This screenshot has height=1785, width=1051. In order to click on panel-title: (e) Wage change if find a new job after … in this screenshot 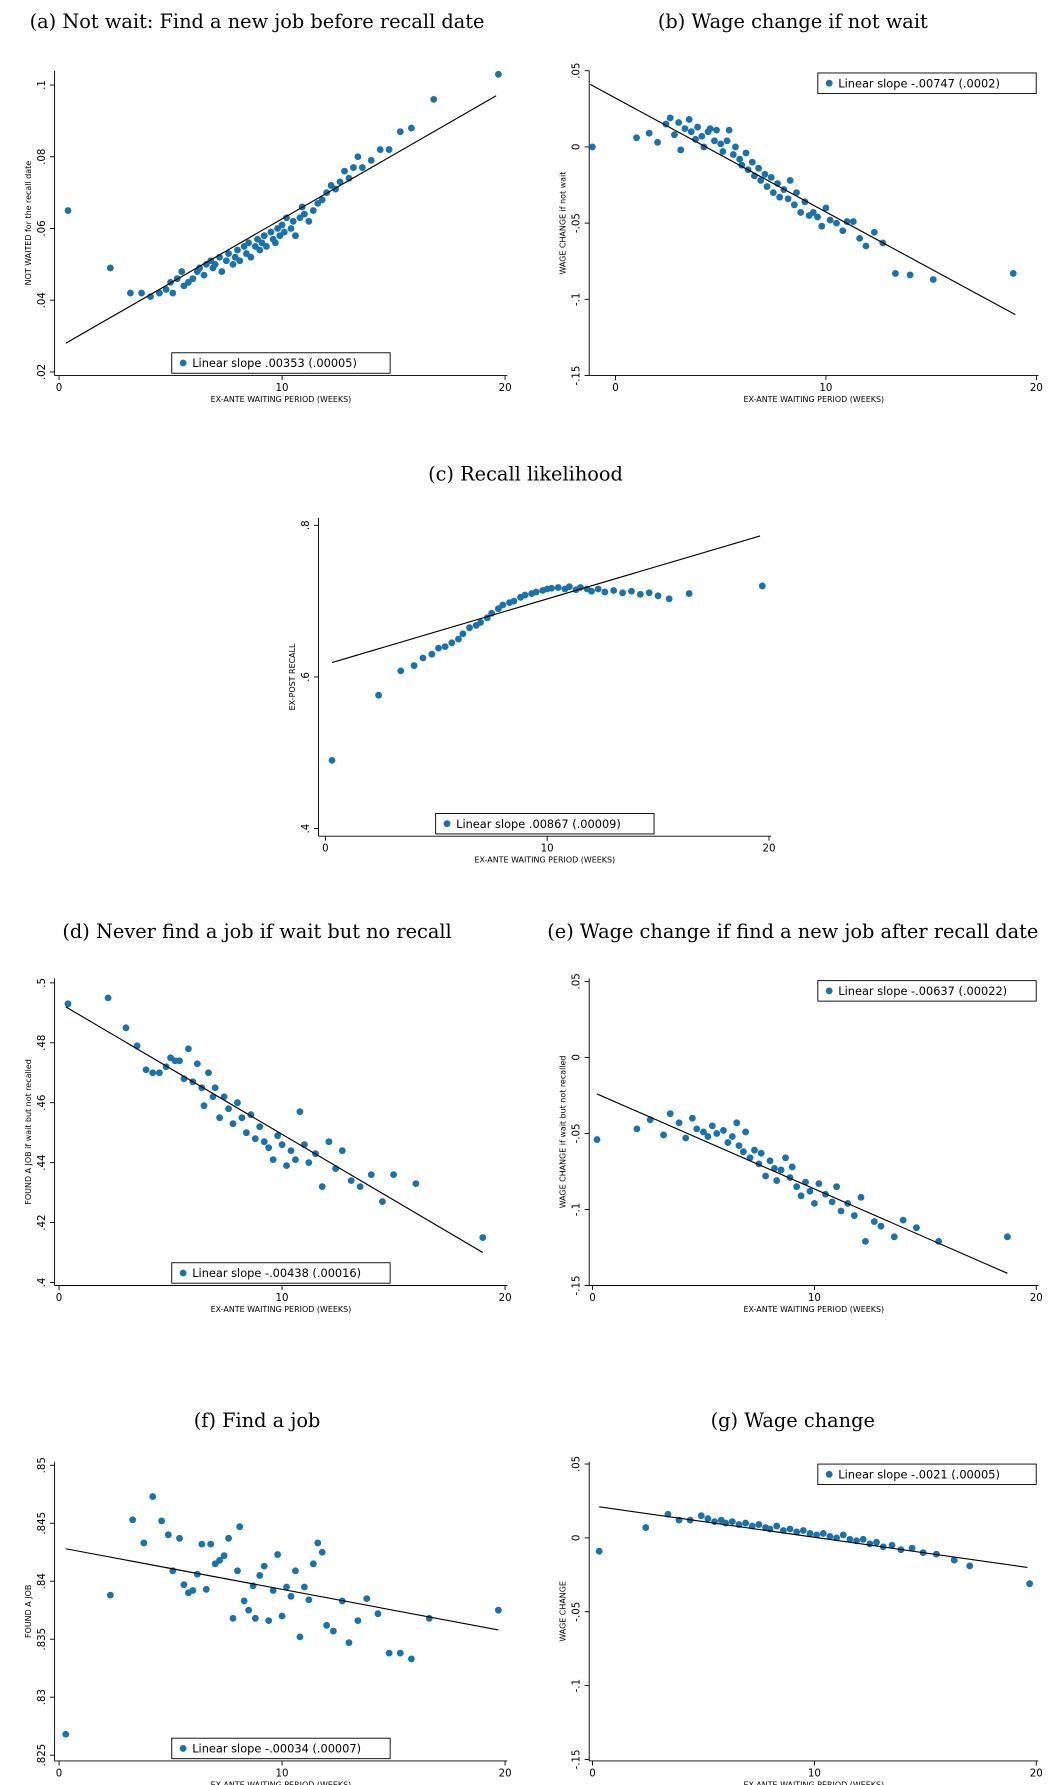, I will do `click(792, 931)`.